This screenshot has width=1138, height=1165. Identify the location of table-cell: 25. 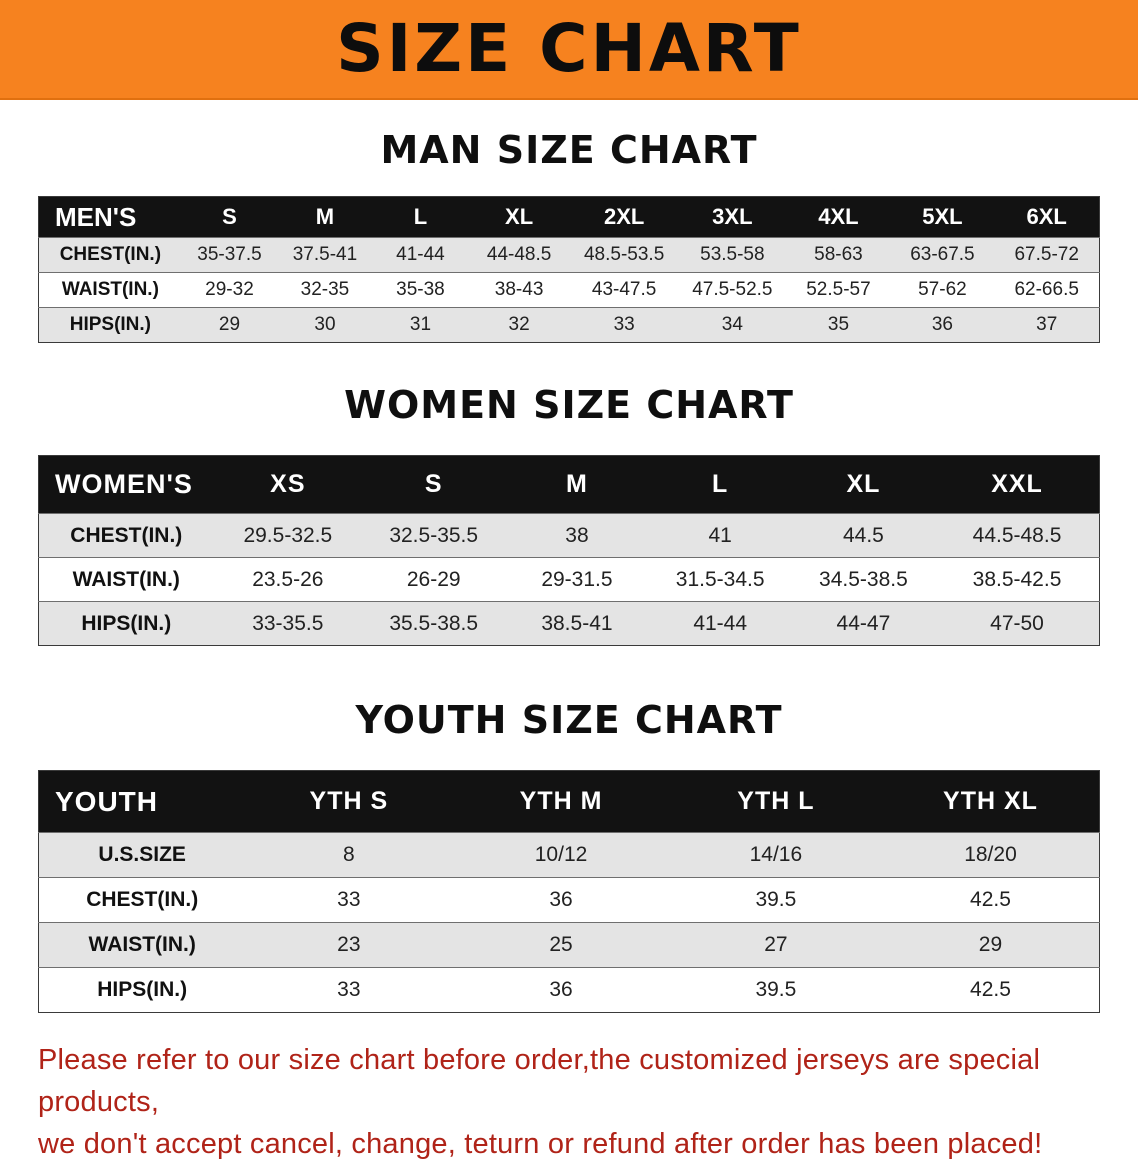
(561, 945).